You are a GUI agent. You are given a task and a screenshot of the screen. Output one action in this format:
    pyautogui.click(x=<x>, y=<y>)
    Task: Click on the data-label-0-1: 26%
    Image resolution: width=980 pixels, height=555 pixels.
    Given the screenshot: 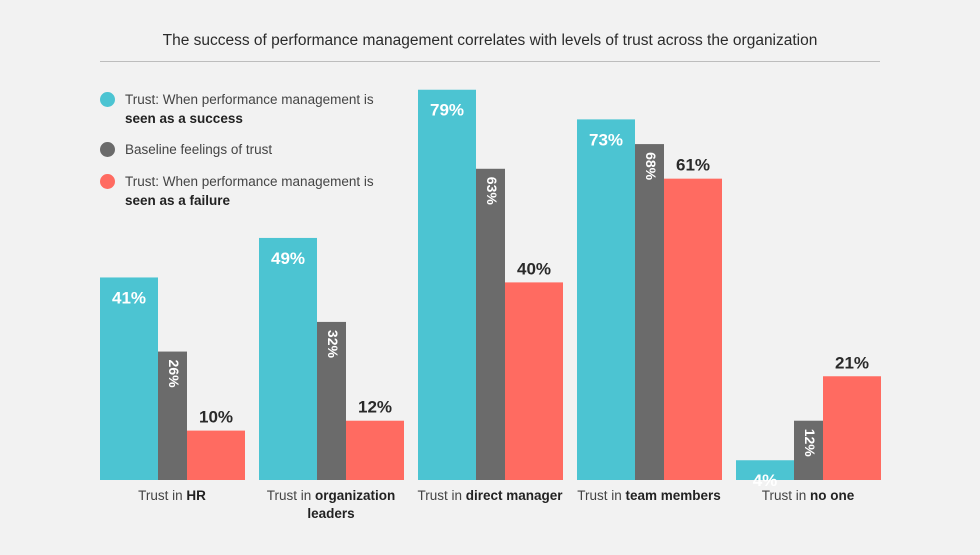 What is the action you would take?
    pyautogui.click(x=174, y=374)
    